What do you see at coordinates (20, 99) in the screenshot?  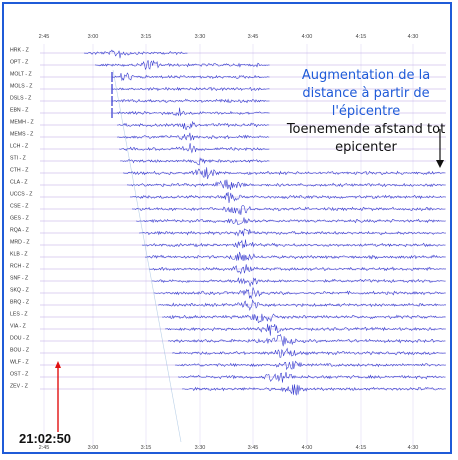 I see `station-label: DSLS - Z` at bounding box center [20, 99].